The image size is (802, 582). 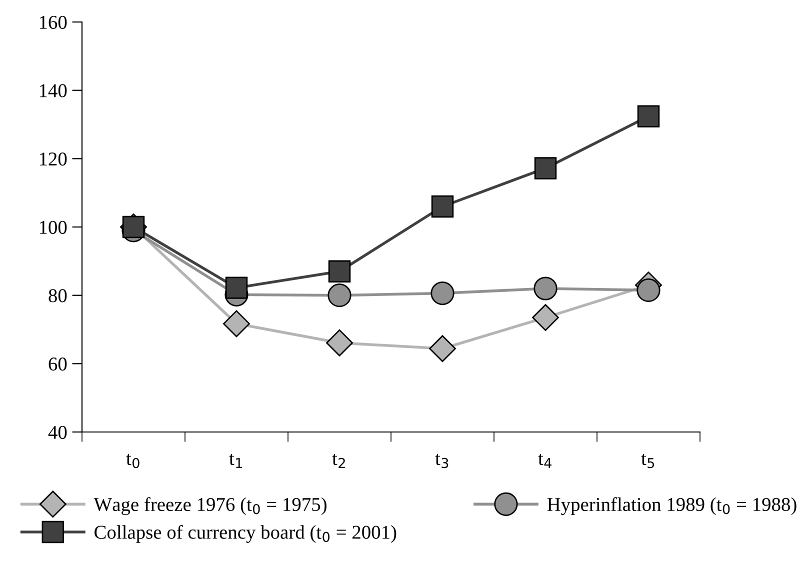 What do you see at coordinates (545, 461) in the screenshot?
I see `x-tick-label: t$_{4}$` at bounding box center [545, 461].